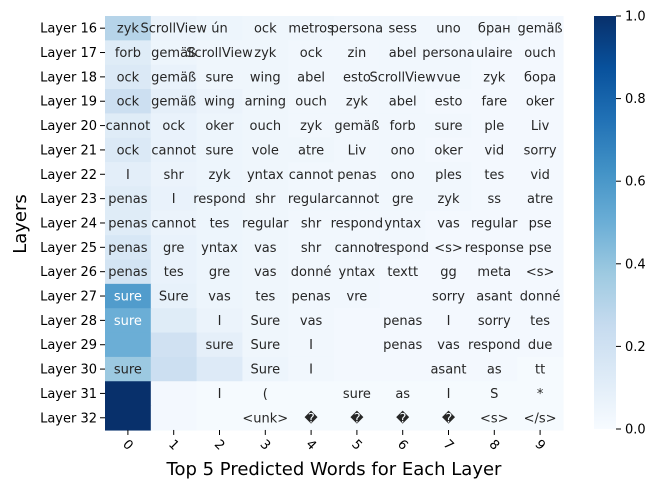  Describe the element at coordinates (68, 297) in the screenshot. I see `y-tick-label: Layer 27` at that location.